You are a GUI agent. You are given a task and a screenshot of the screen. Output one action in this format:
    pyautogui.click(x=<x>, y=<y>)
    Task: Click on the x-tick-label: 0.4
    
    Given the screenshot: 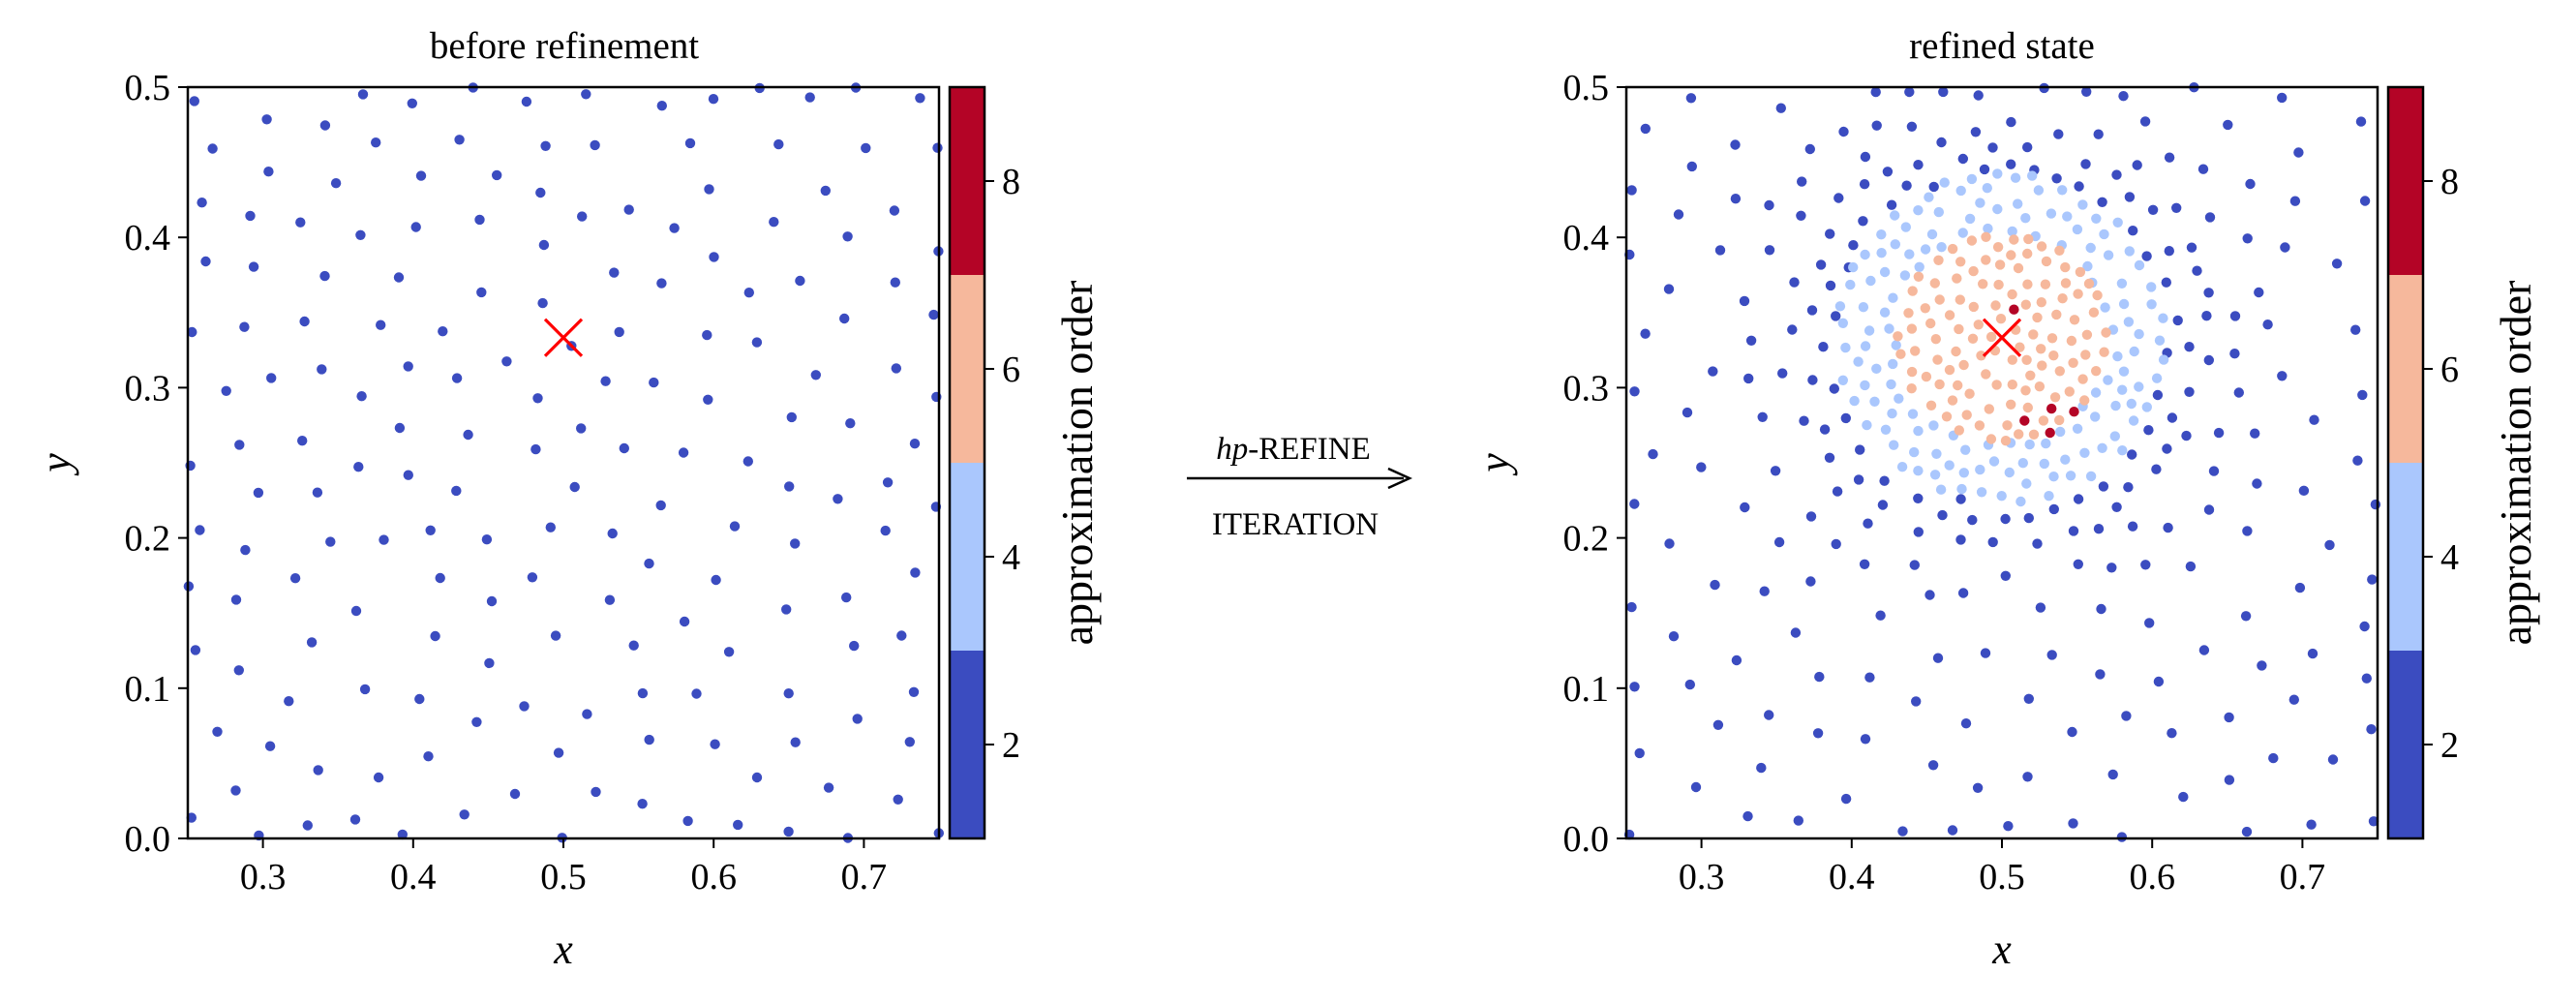 What is the action you would take?
    pyautogui.click(x=1852, y=877)
    